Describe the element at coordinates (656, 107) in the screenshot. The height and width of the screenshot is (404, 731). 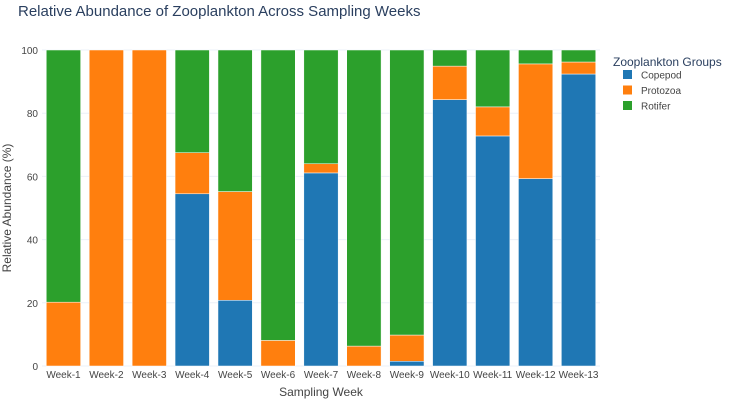
I see `legend-label-rotifer: Rotifer` at that location.